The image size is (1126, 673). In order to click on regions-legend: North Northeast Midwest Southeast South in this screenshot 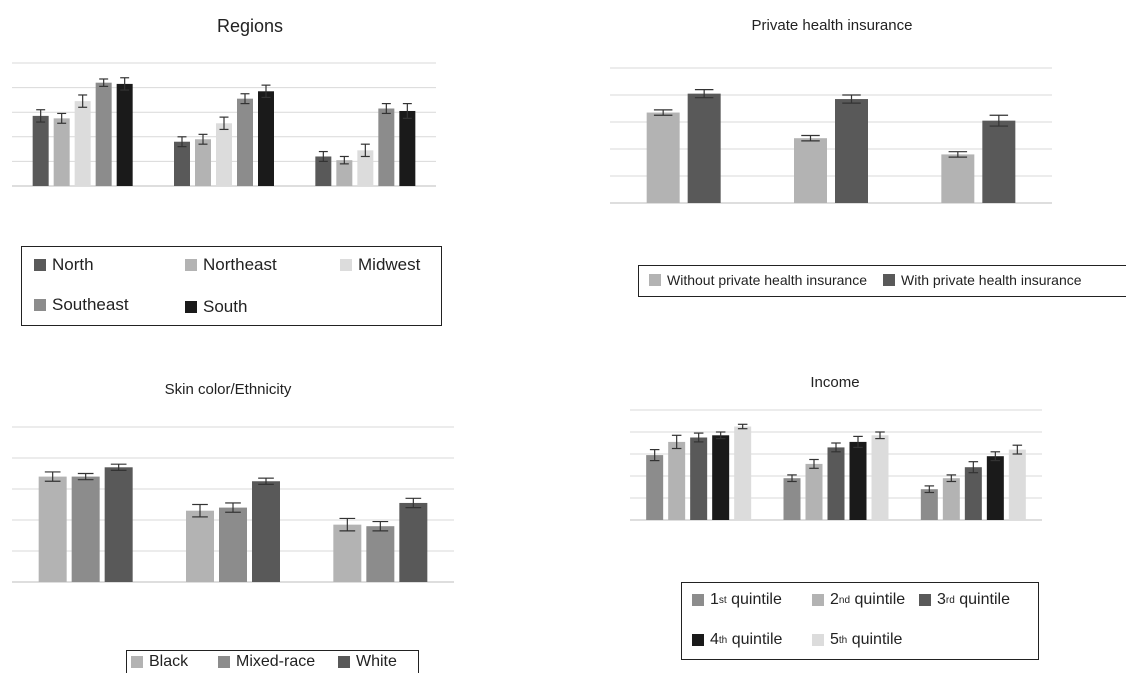, I will do `click(231, 286)`.